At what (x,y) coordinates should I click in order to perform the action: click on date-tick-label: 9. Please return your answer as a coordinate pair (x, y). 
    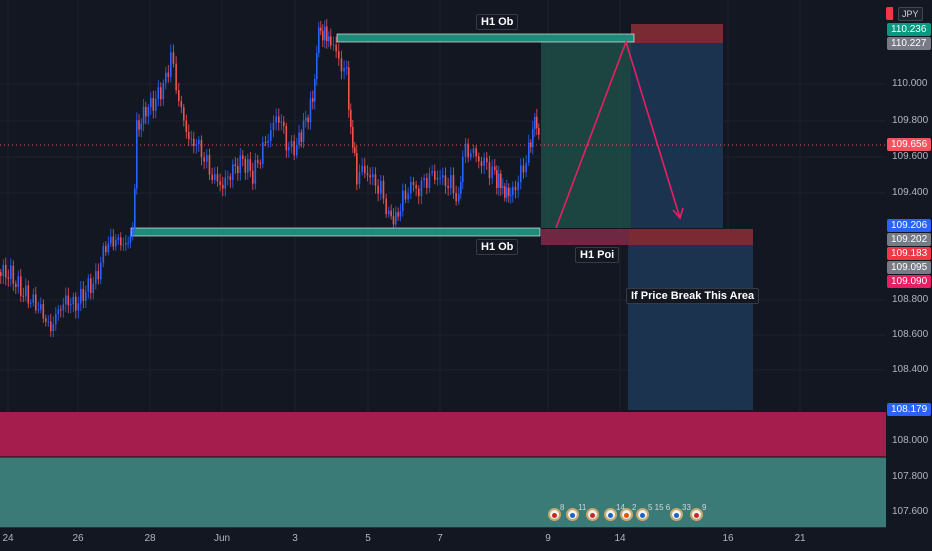
    Looking at the image, I should click on (548, 538).